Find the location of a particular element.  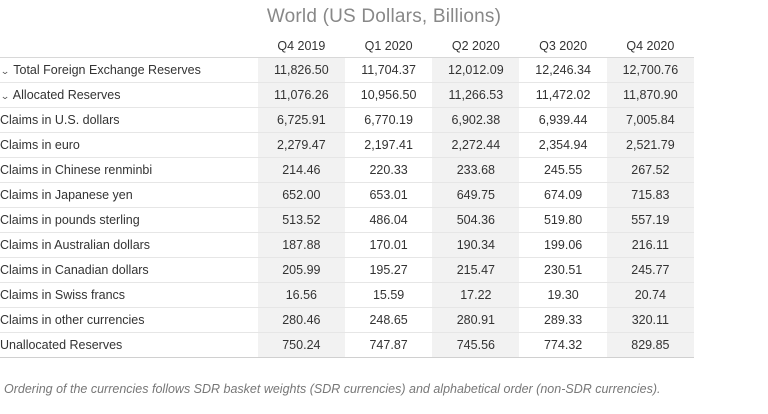

row-label-cell: ⌄ Allocated Reserves is located at coordinates (129, 95).